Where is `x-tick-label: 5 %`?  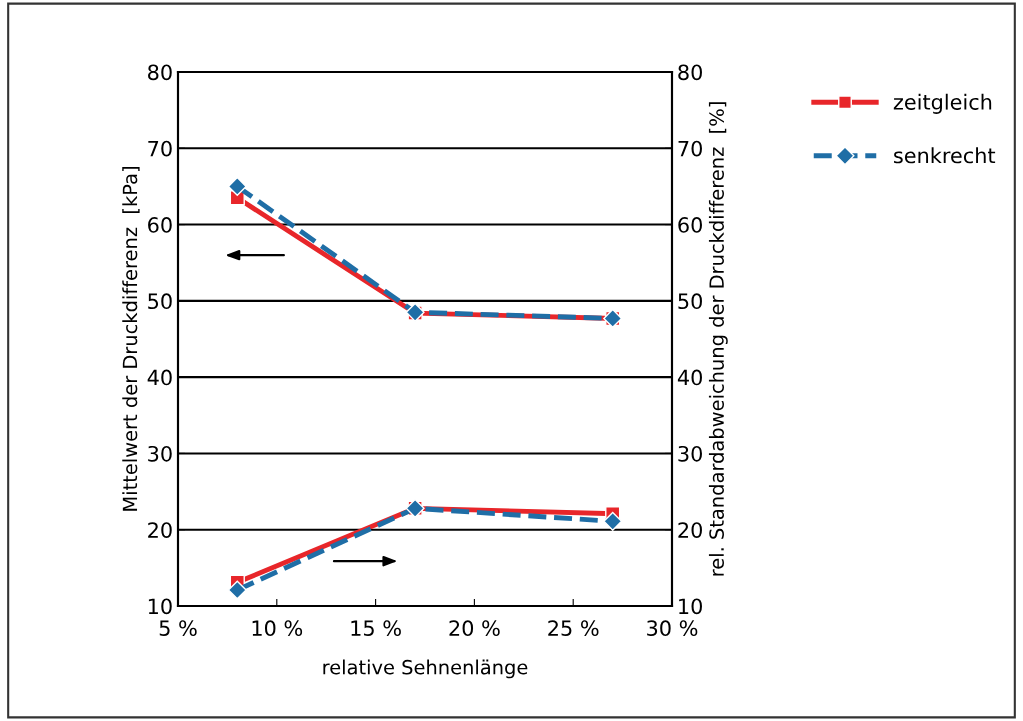 x-tick-label: 5 % is located at coordinates (178, 628).